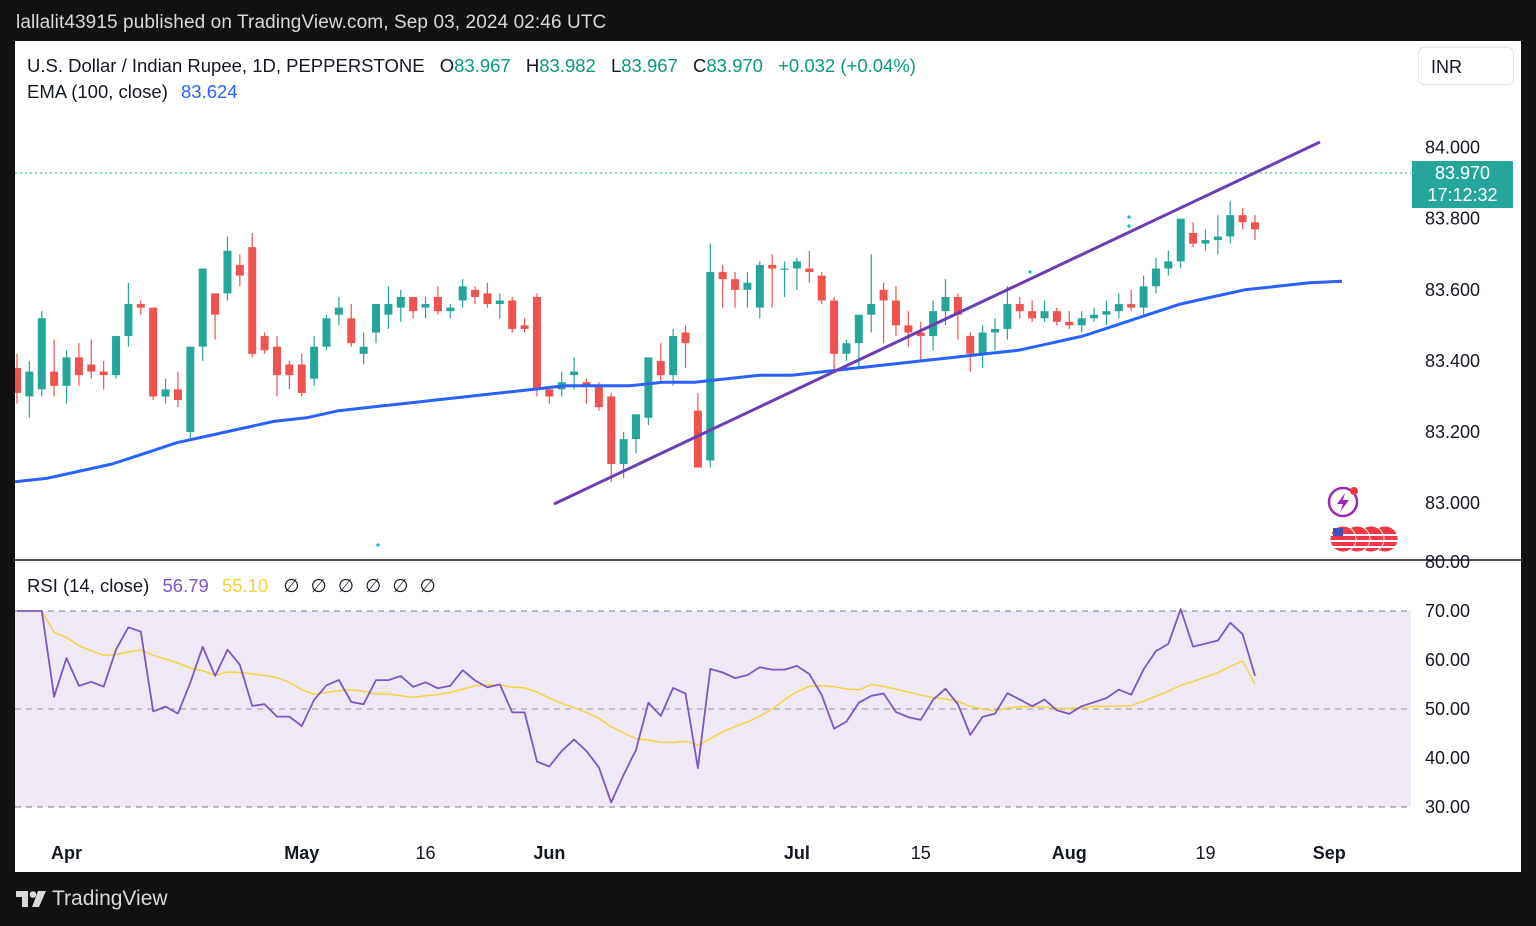 The width and height of the screenshot is (1536, 926). I want to click on us-flag-event-icons, so click(1364, 539).